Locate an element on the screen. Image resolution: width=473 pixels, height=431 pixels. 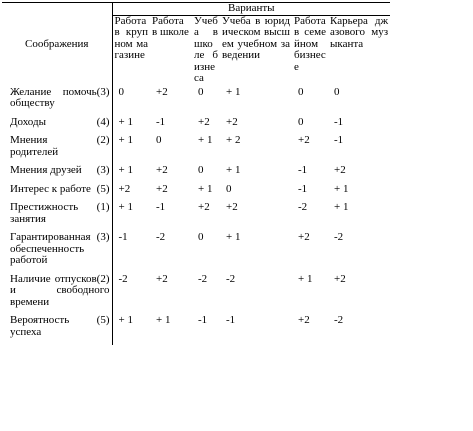
row-label-cell: (2) Наличие отпусков и свободного времени is located at coordinates (57, 293).